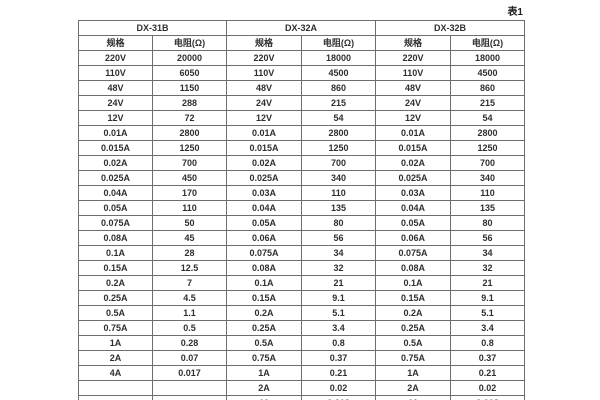 Image resolution: width=600 pixels, height=400 pixels. What do you see at coordinates (488, 118) in the screenshot?
I see `table-cell: 54` at bounding box center [488, 118].